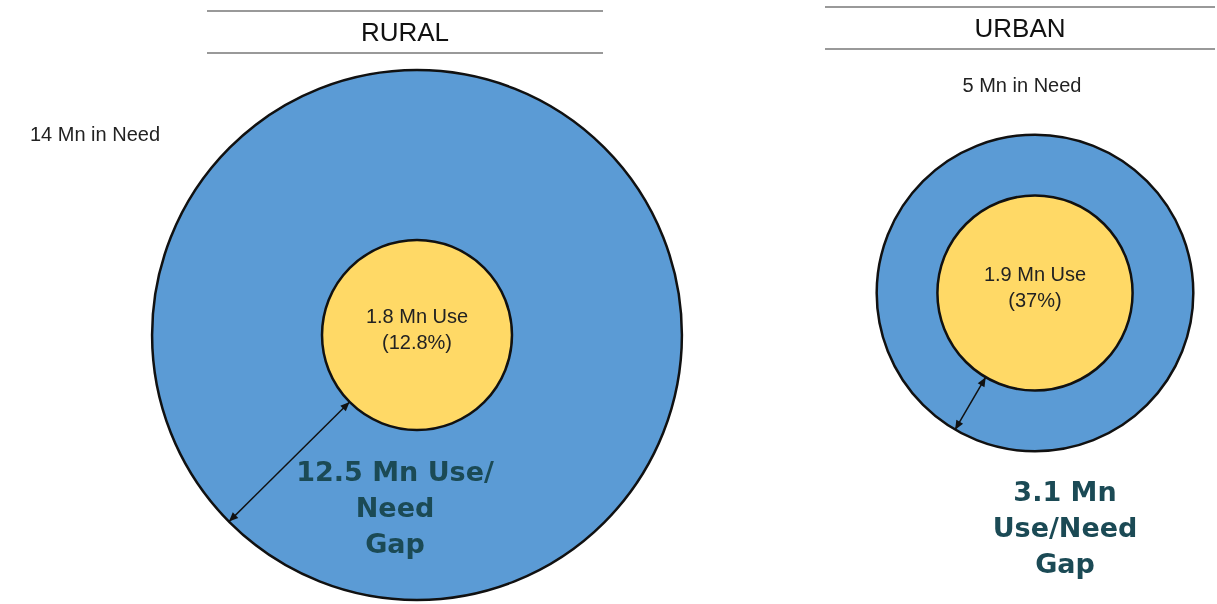  I want to click on text: RURAL, so click(405, 32).